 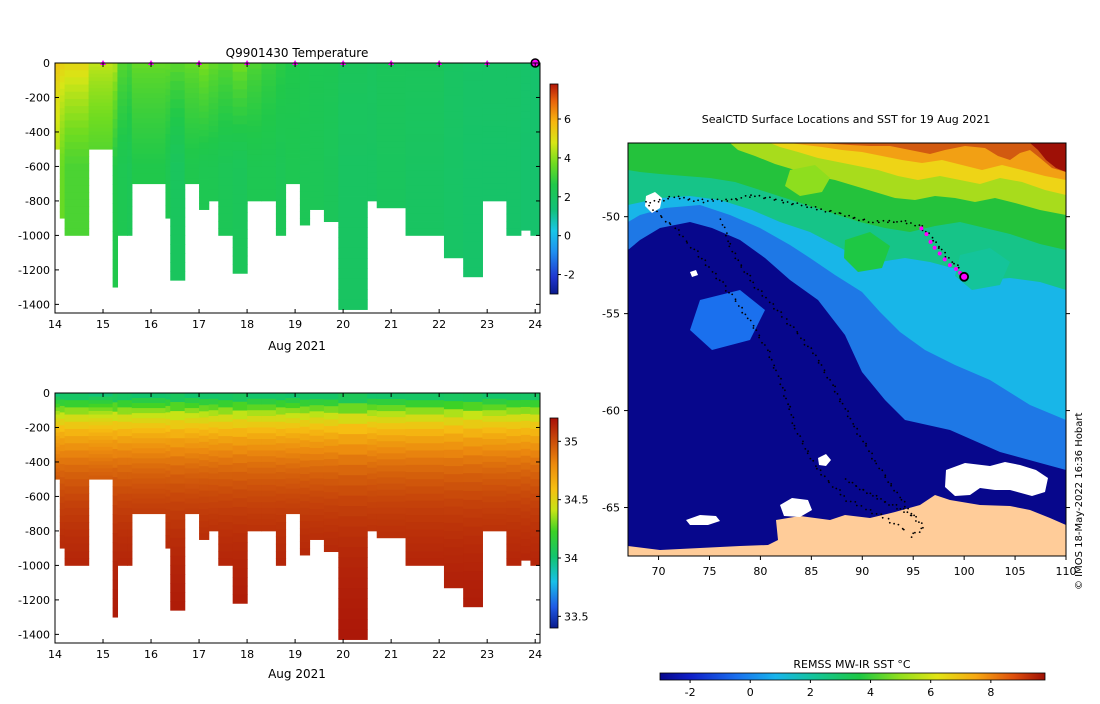 What do you see at coordinates (37, 496) in the screenshot?
I see `y-tick-label: -600` at bounding box center [37, 496].